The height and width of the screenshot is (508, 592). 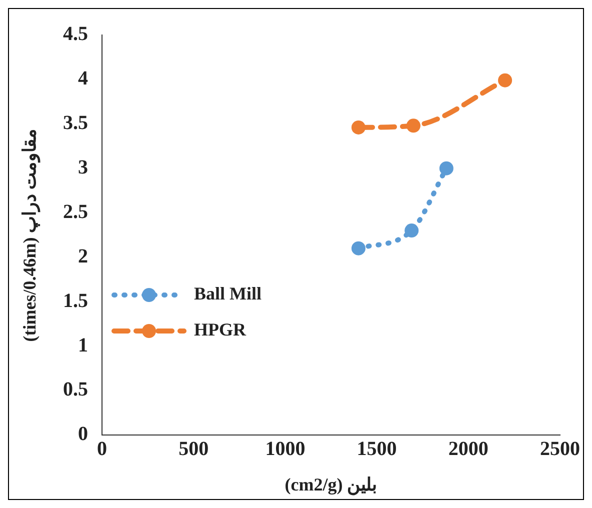 I want to click on y-tick-label: 4.5, so click(x=75, y=34).